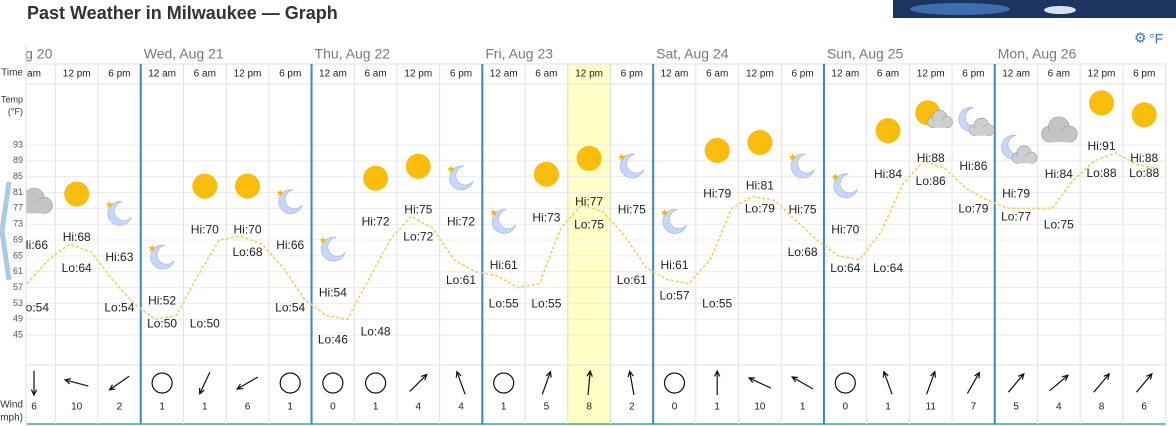  What do you see at coordinates (1016, 217) in the screenshot?
I see `low-temp-label: Lo:77` at bounding box center [1016, 217].